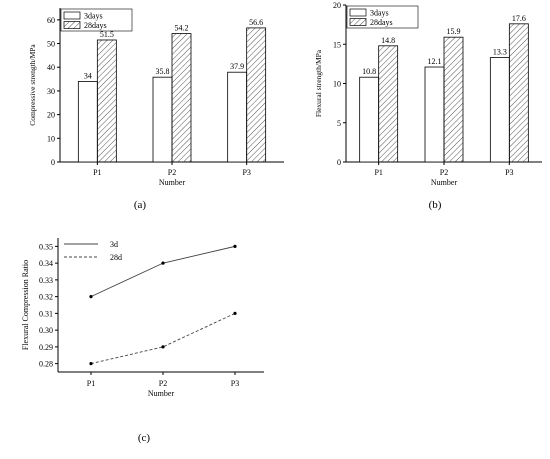 The height and width of the screenshot is (459, 550). I want to click on y-tick-label: 0.28, so click(46, 364).